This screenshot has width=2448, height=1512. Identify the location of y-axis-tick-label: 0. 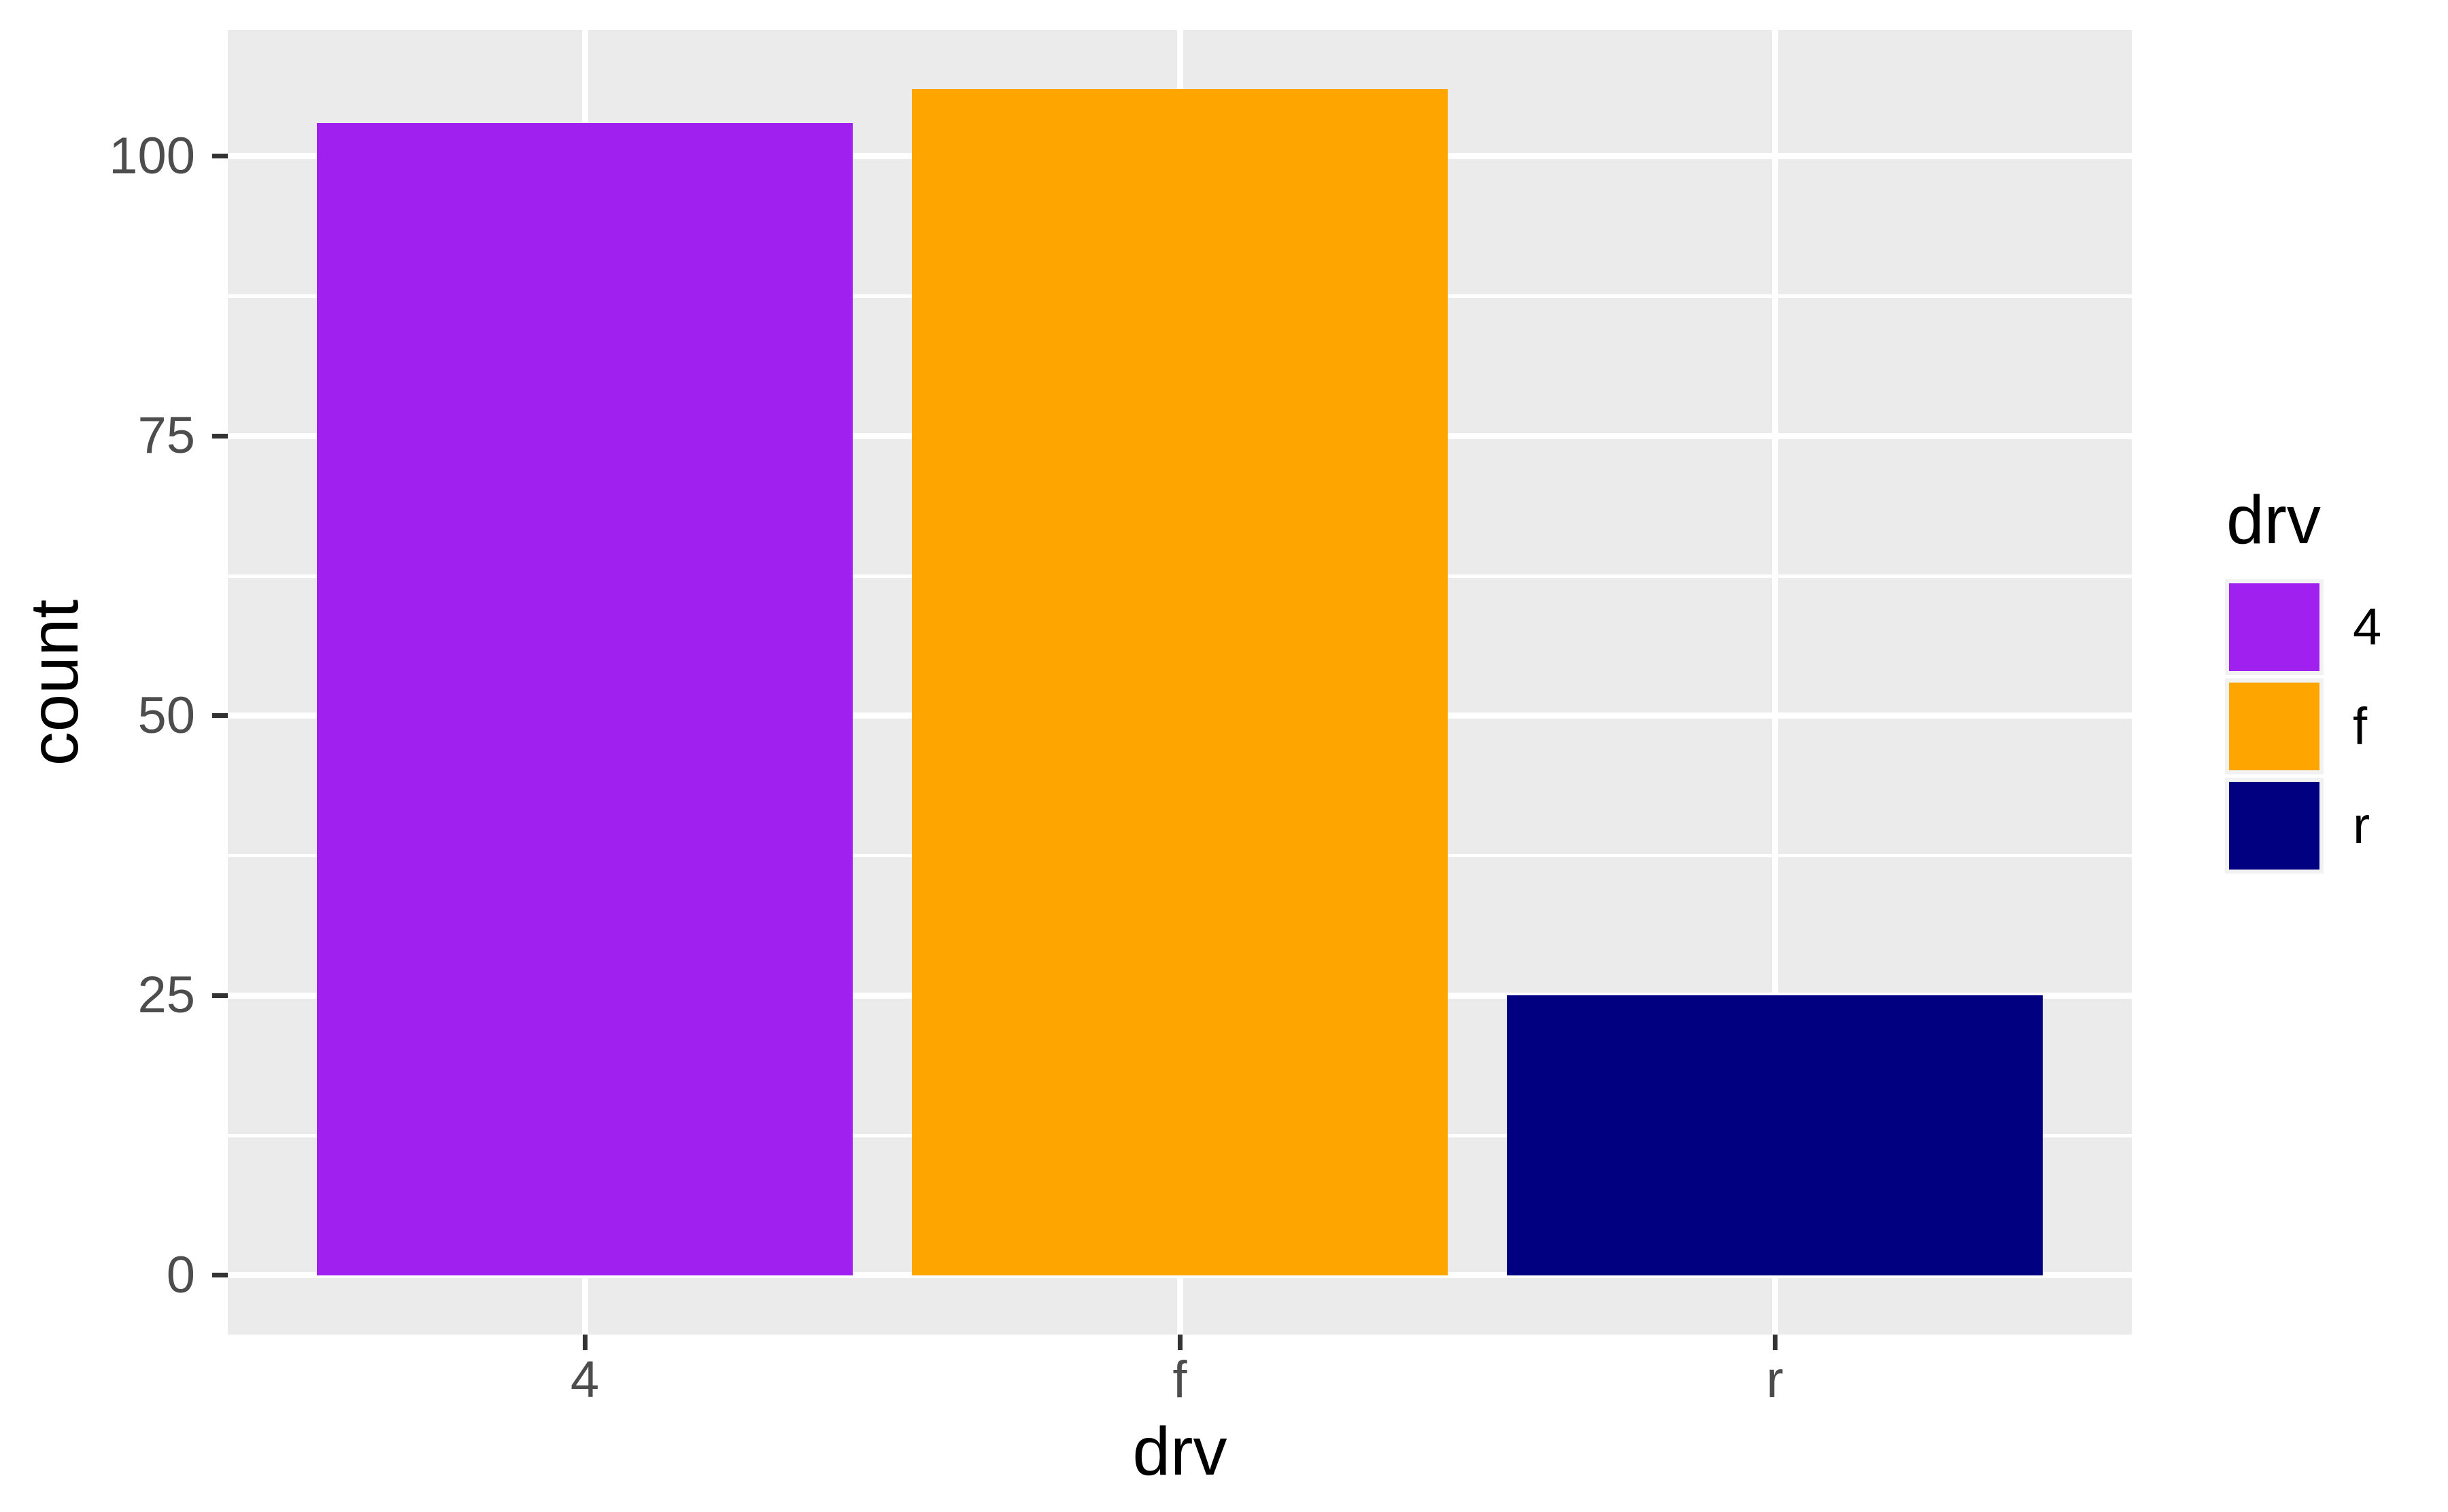
(180, 1274).